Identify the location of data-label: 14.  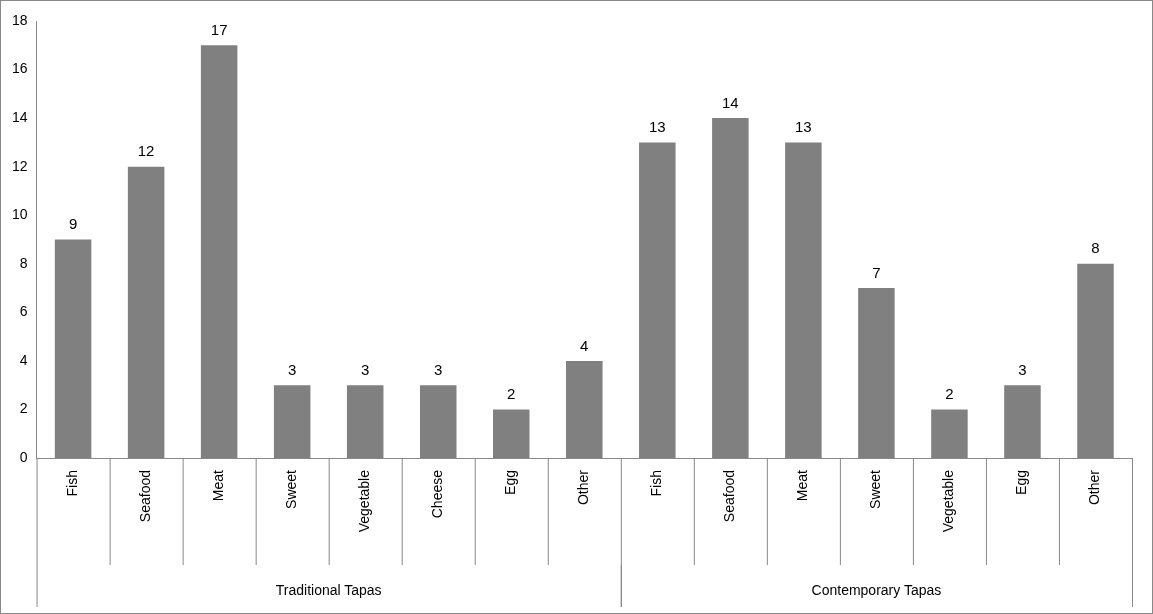
(730, 102).